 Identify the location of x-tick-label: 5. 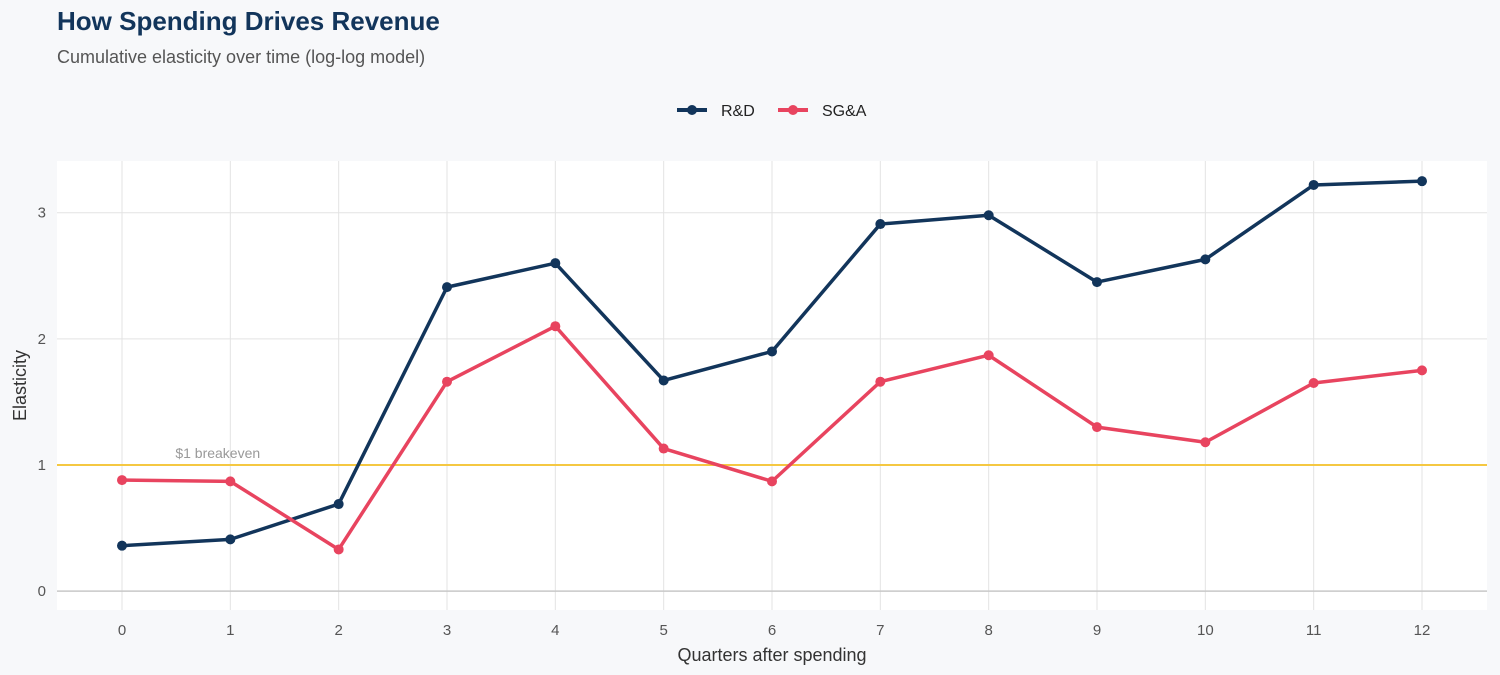
(663, 630).